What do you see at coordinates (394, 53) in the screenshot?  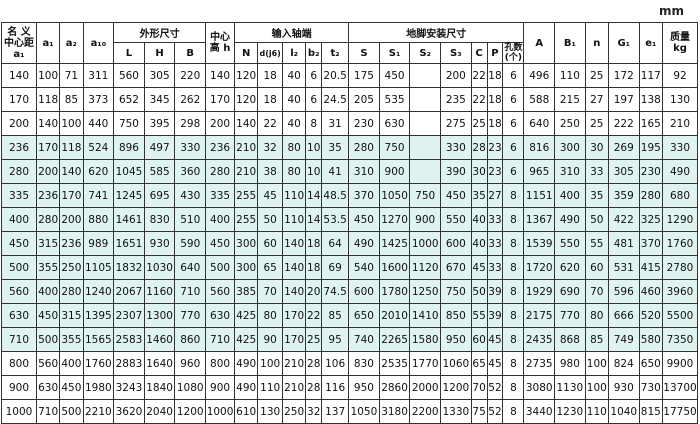 I see `column-header: S₁` at bounding box center [394, 53].